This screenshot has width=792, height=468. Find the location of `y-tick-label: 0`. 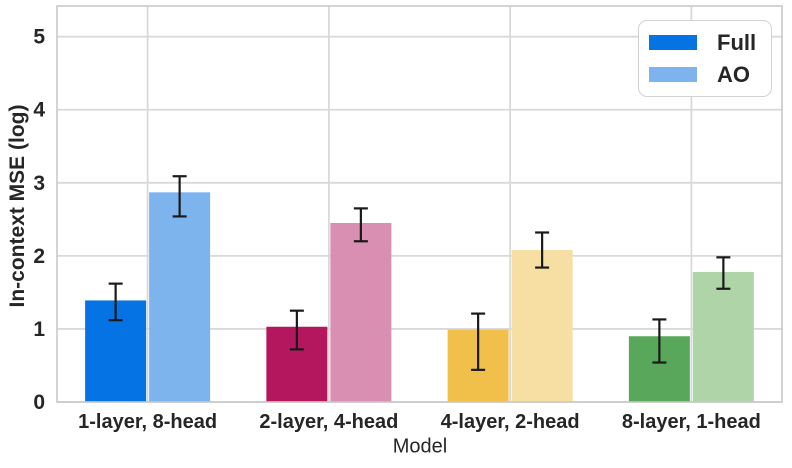

y-tick-label: 0 is located at coordinates (39, 402).